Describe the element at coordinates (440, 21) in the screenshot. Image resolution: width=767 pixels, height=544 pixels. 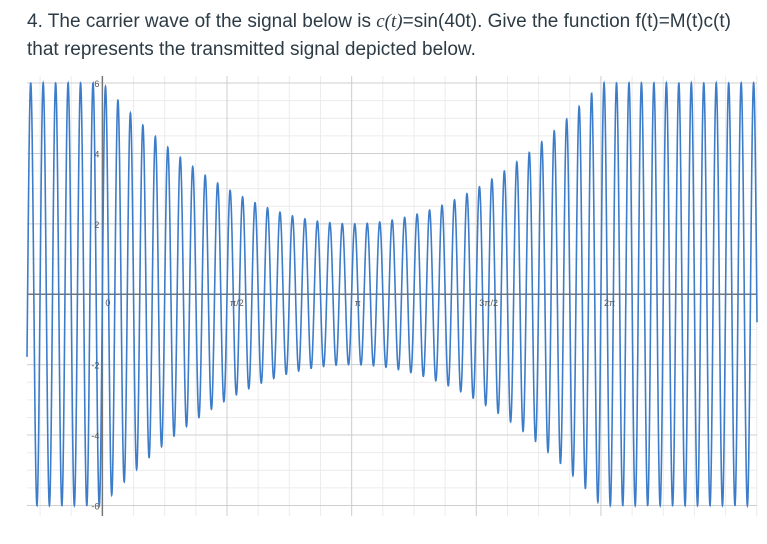
I see `carrier-formula-rhs: =sin(40t)` at that location.